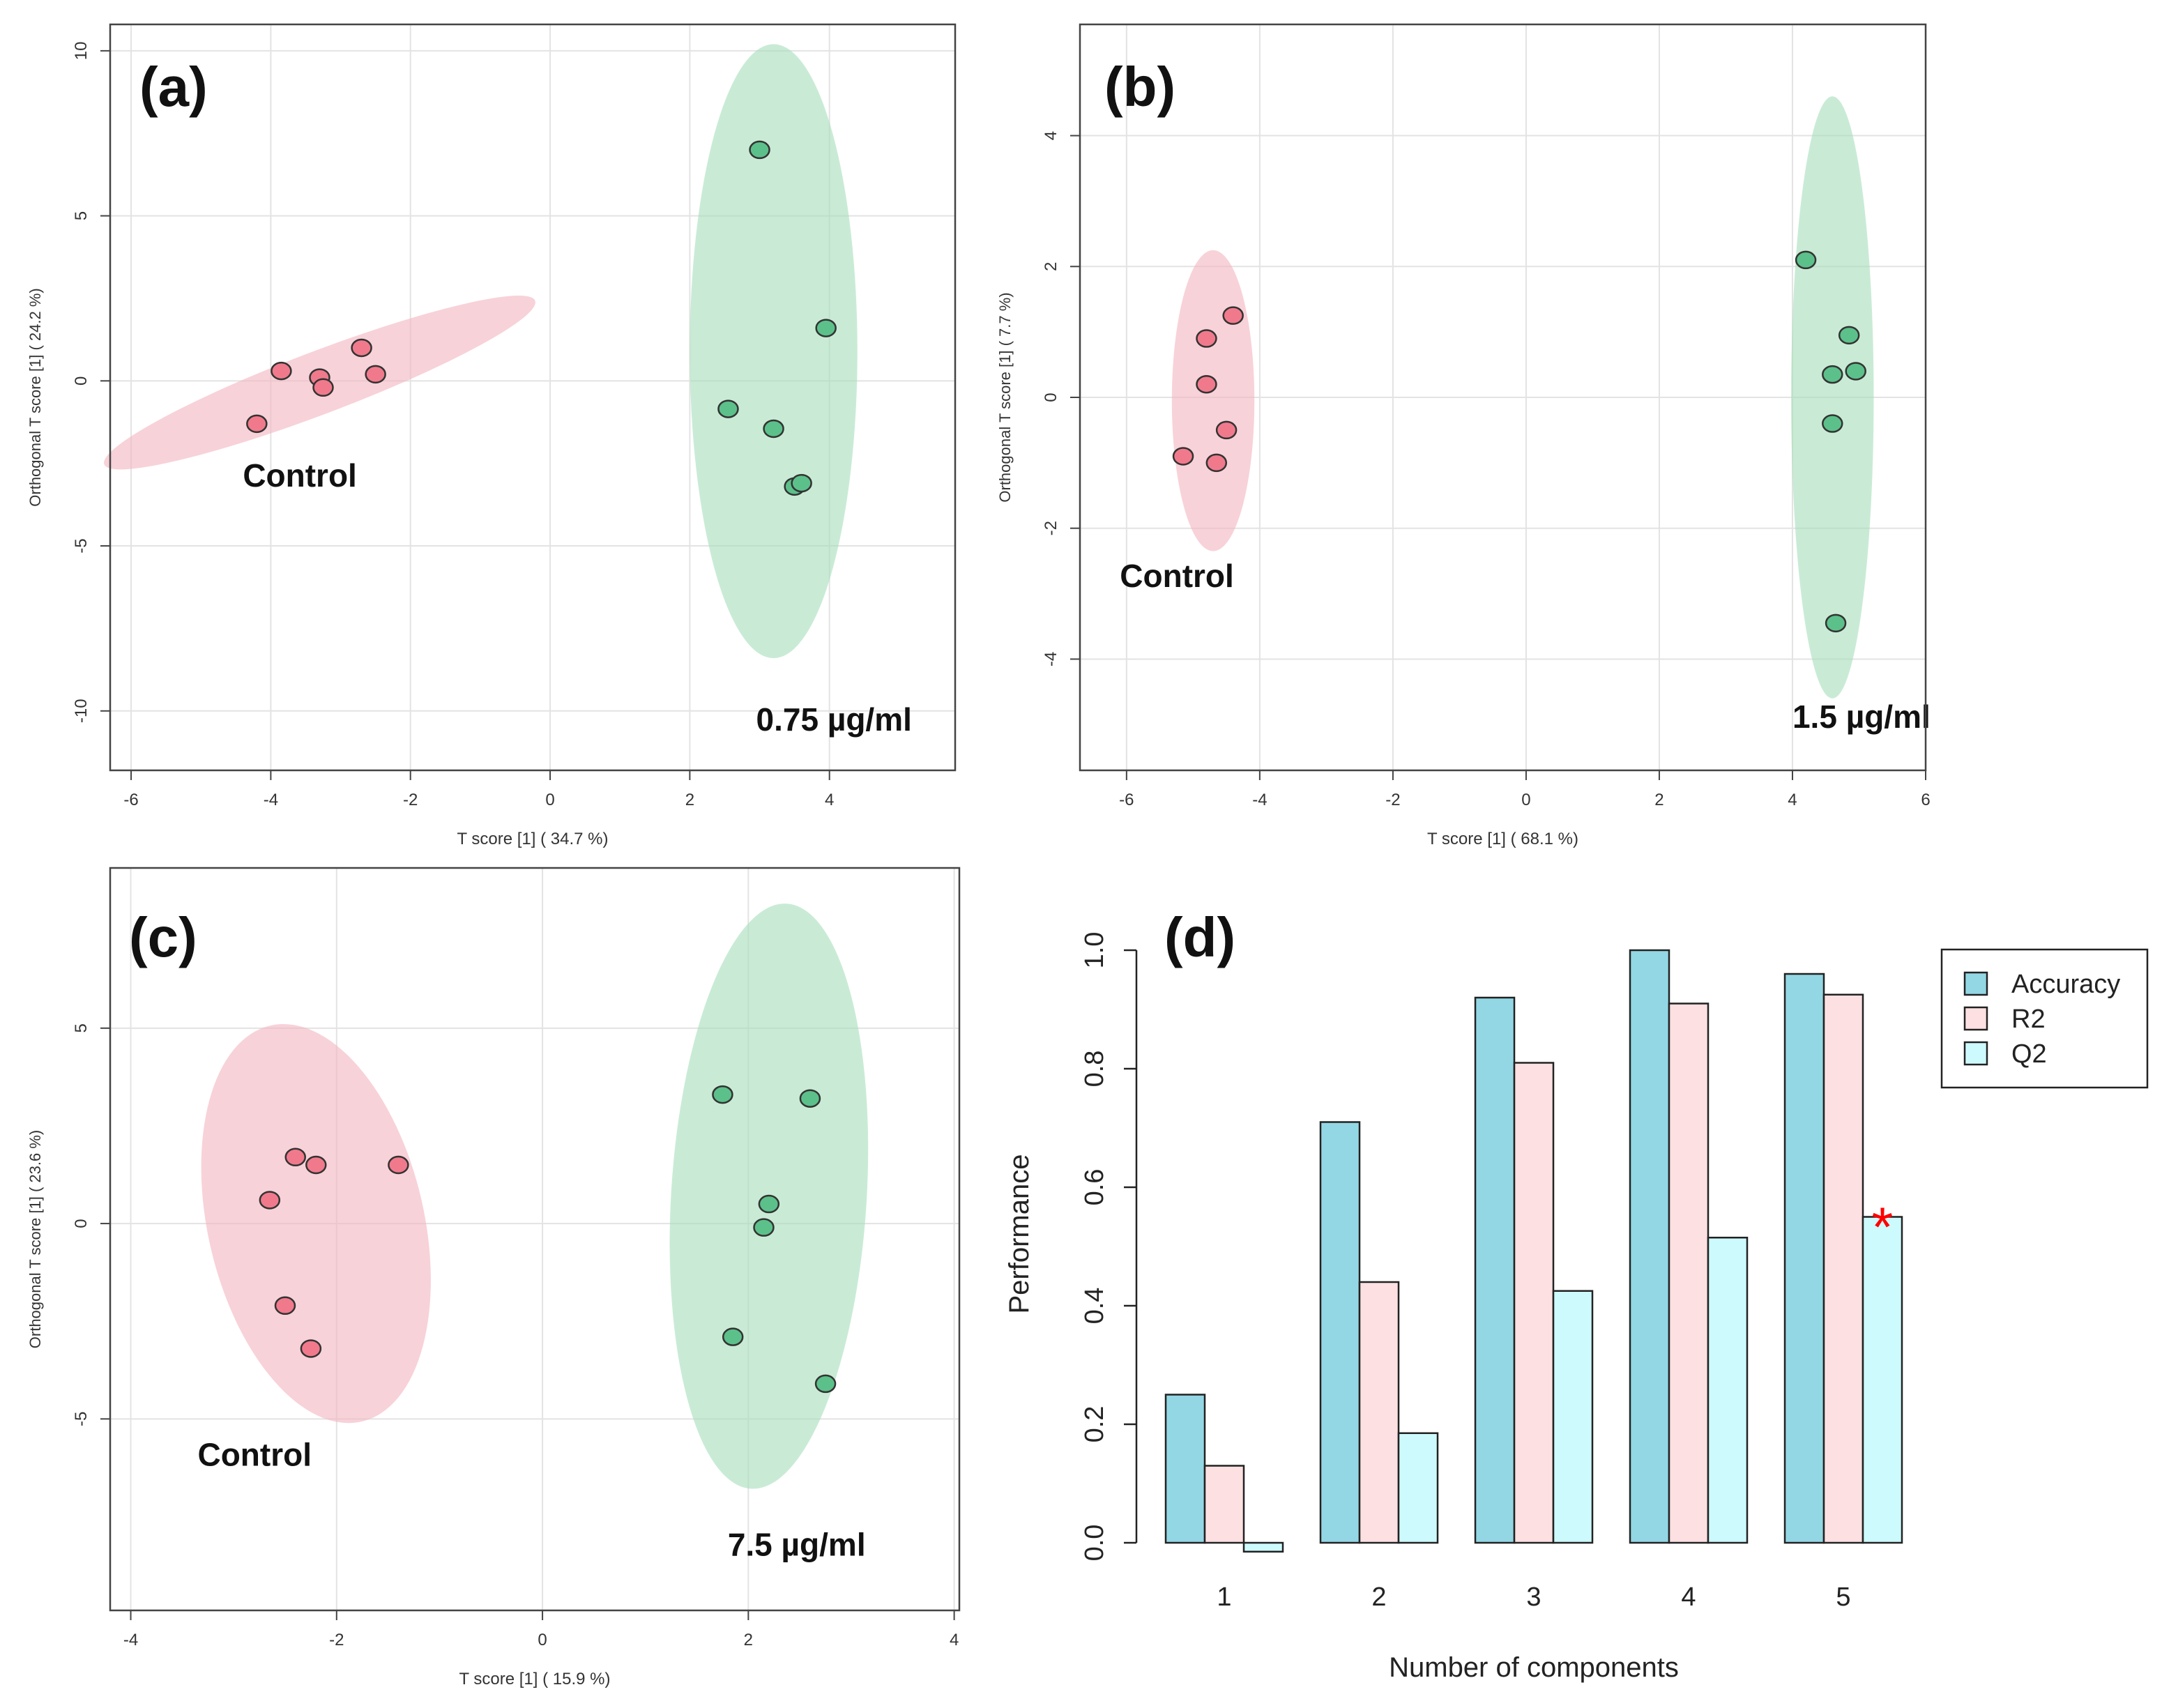 The image size is (2162, 1708). Describe the element at coordinates (797, 1545) in the screenshot. I see `group-label-treatment: 7.5 µg/ml` at that location.